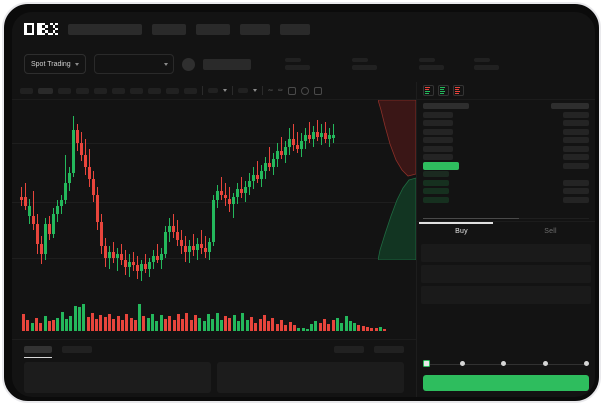 The width and height of the screenshot is (603, 405). What do you see at coordinates (213, 90) in the screenshot?
I see `chart-type-dropdown` at bounding box center [213, 90].